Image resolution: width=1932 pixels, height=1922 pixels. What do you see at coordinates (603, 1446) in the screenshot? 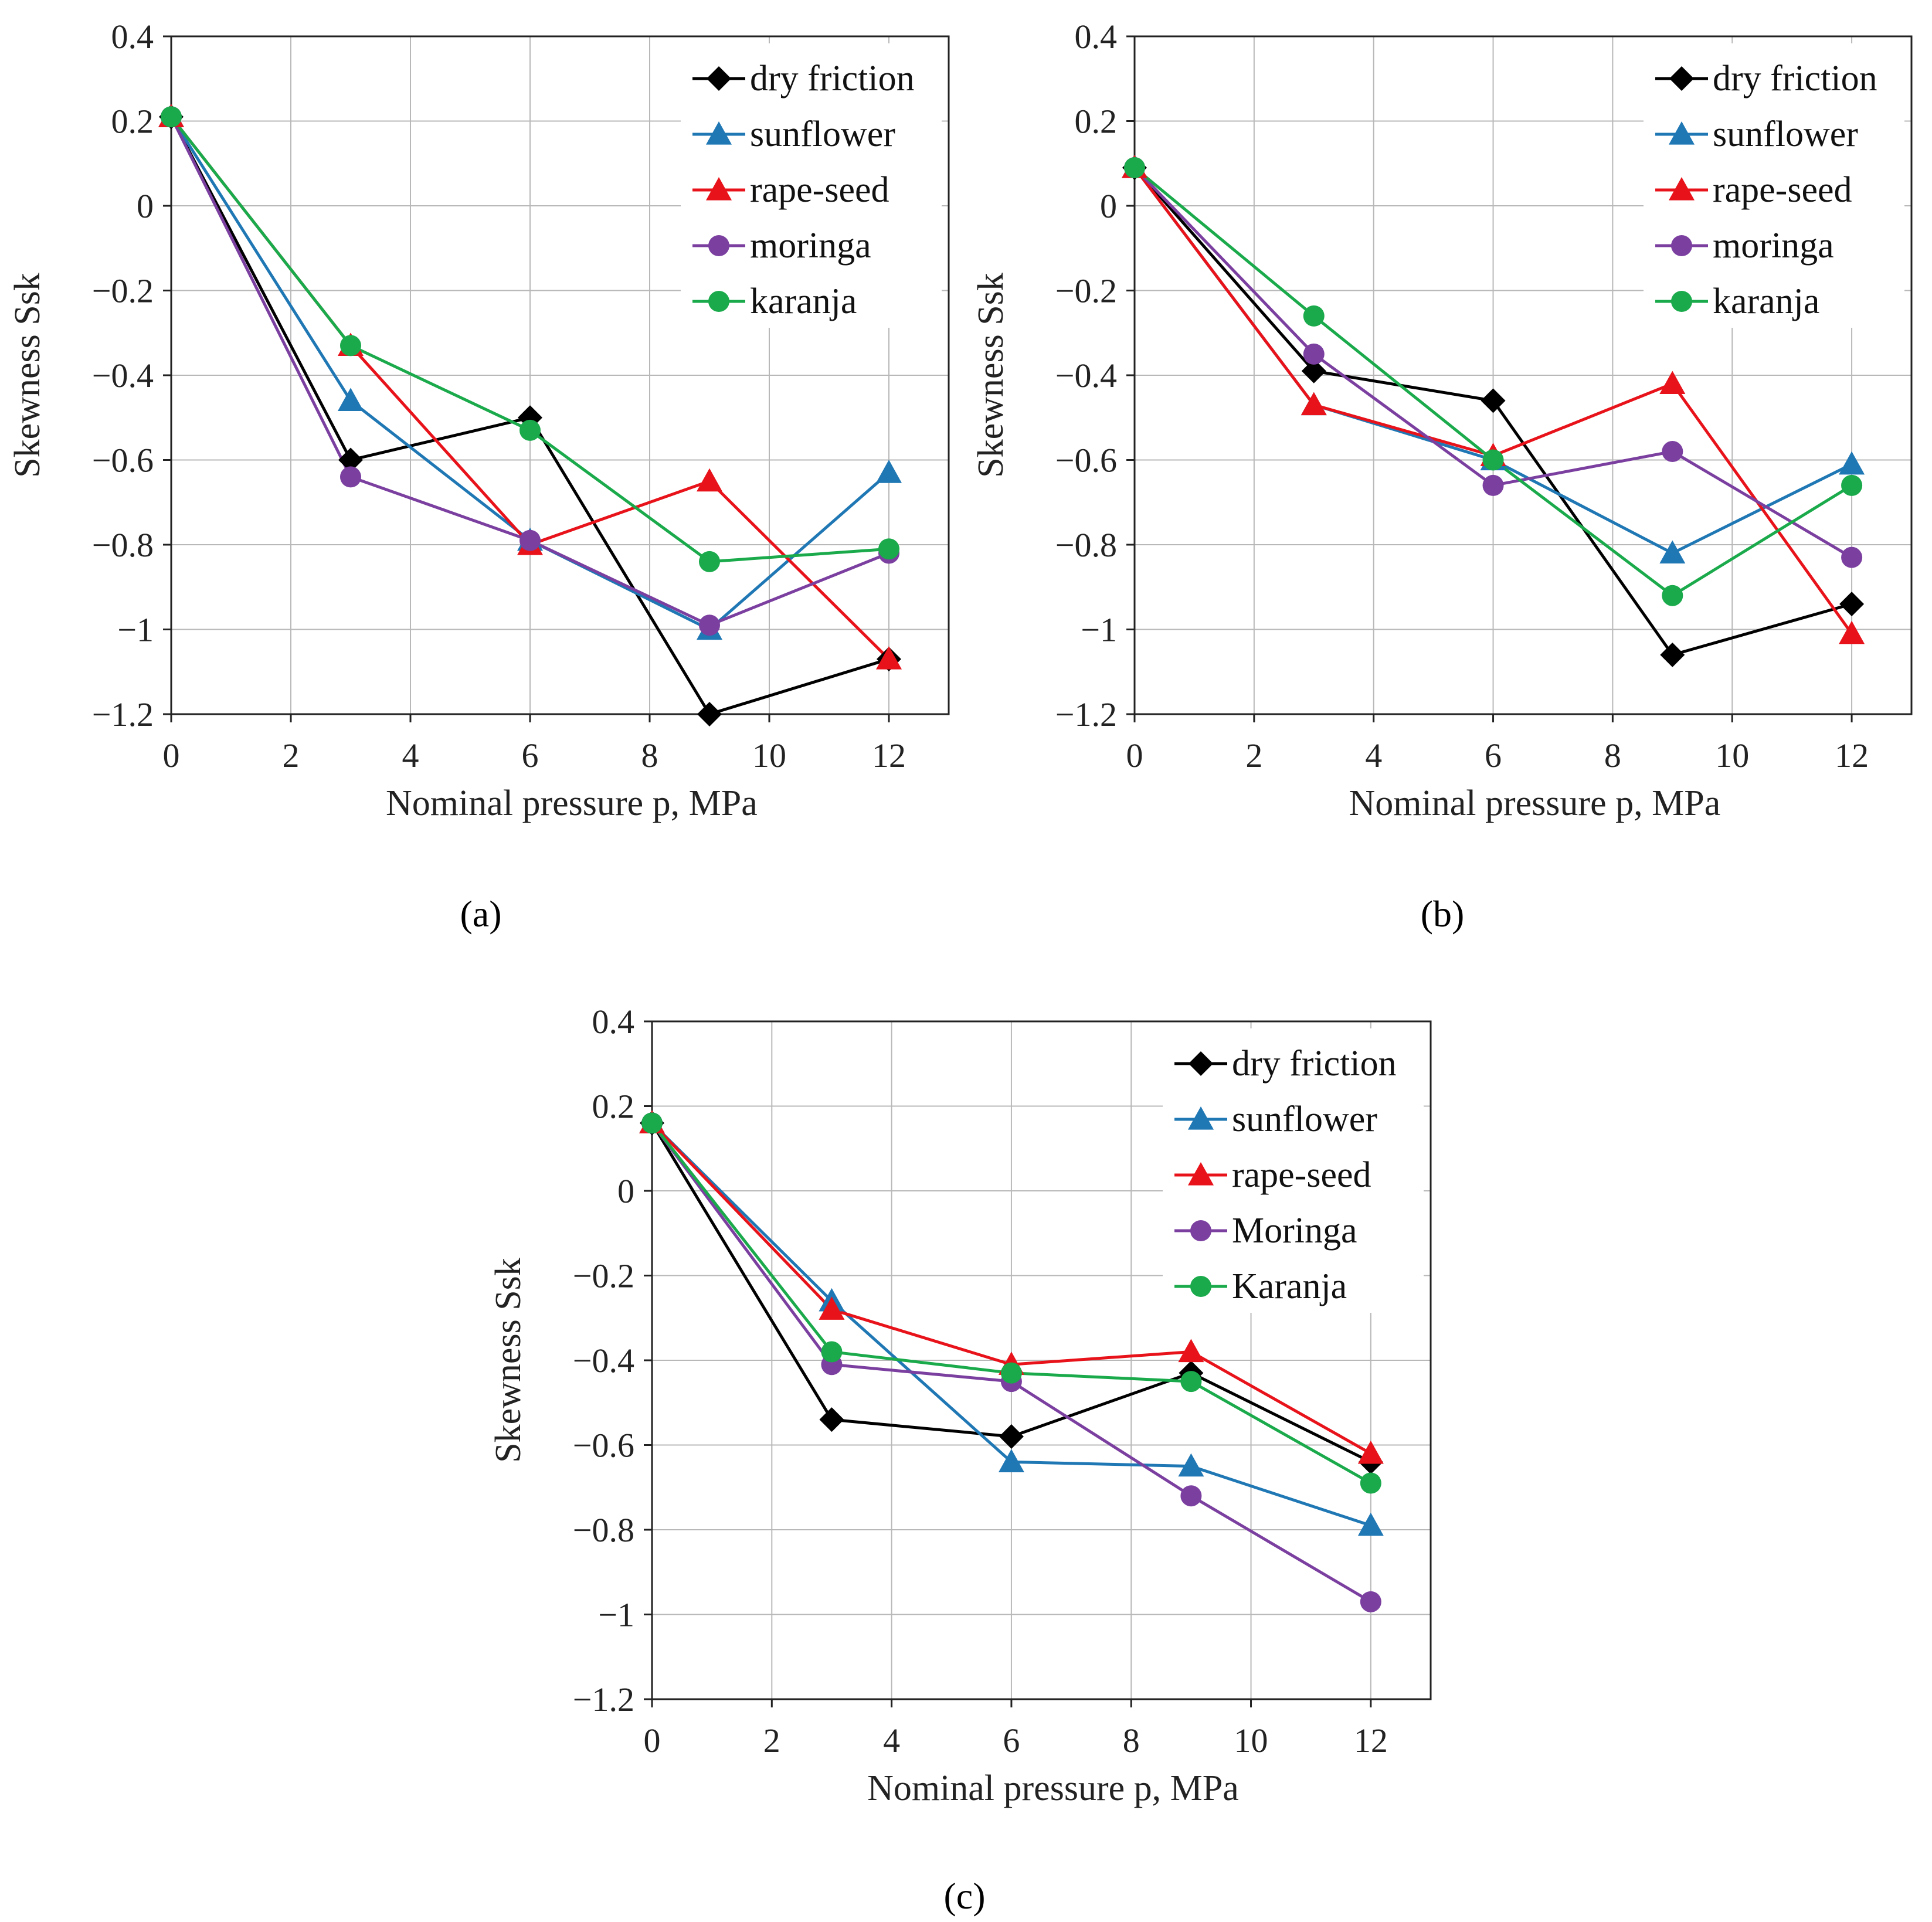
I see `panel-c-ytick-label-5: −0.6` at bounding box center [603, 1446].